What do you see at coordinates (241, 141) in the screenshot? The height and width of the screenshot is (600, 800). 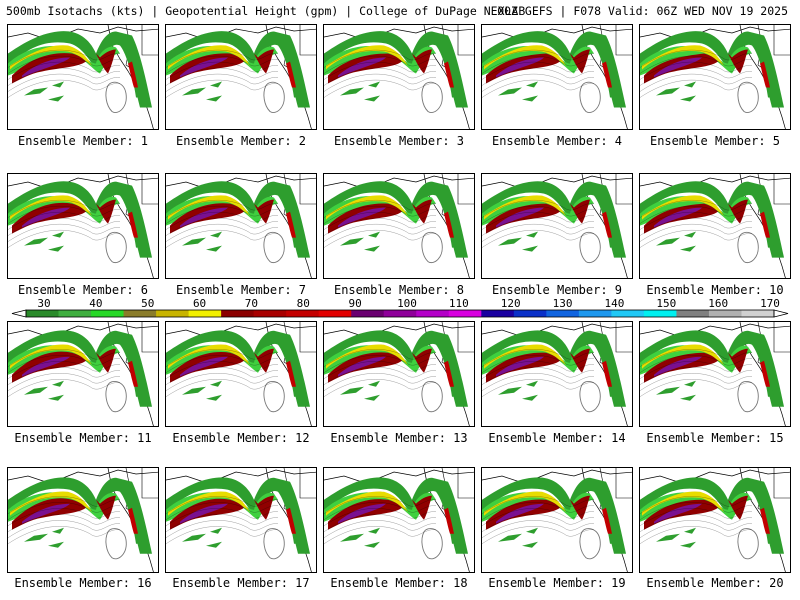 I see `ensemble-member-label: Ensemble Member: 2` at bounding box center [241, 141].